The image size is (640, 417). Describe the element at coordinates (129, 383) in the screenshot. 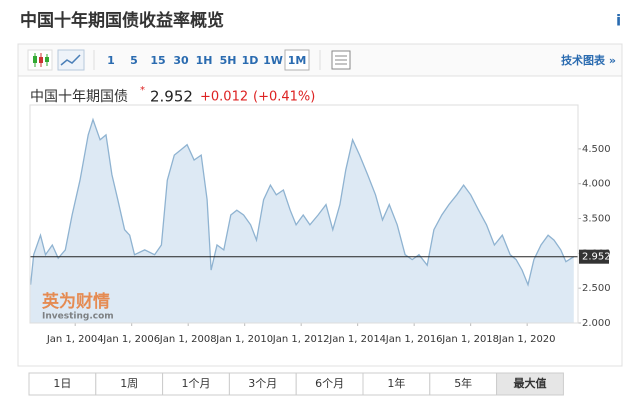

I see `range-label: 1周` at that location.